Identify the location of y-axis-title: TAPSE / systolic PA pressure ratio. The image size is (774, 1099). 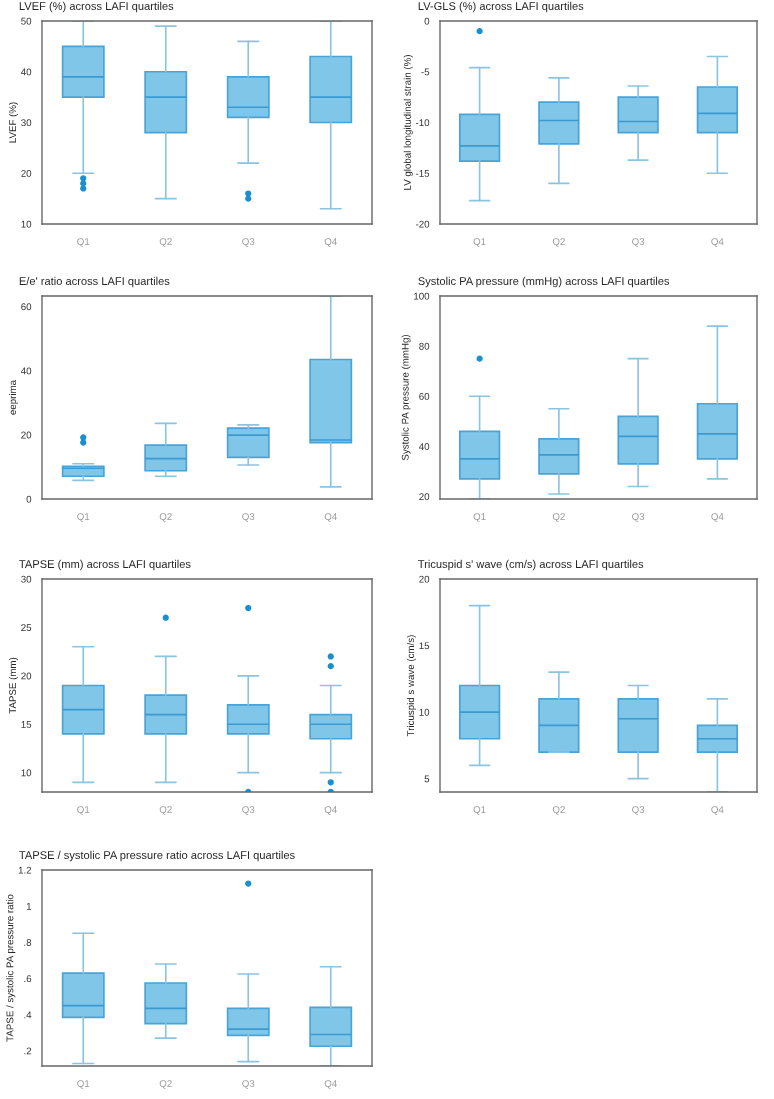
(11, 968).